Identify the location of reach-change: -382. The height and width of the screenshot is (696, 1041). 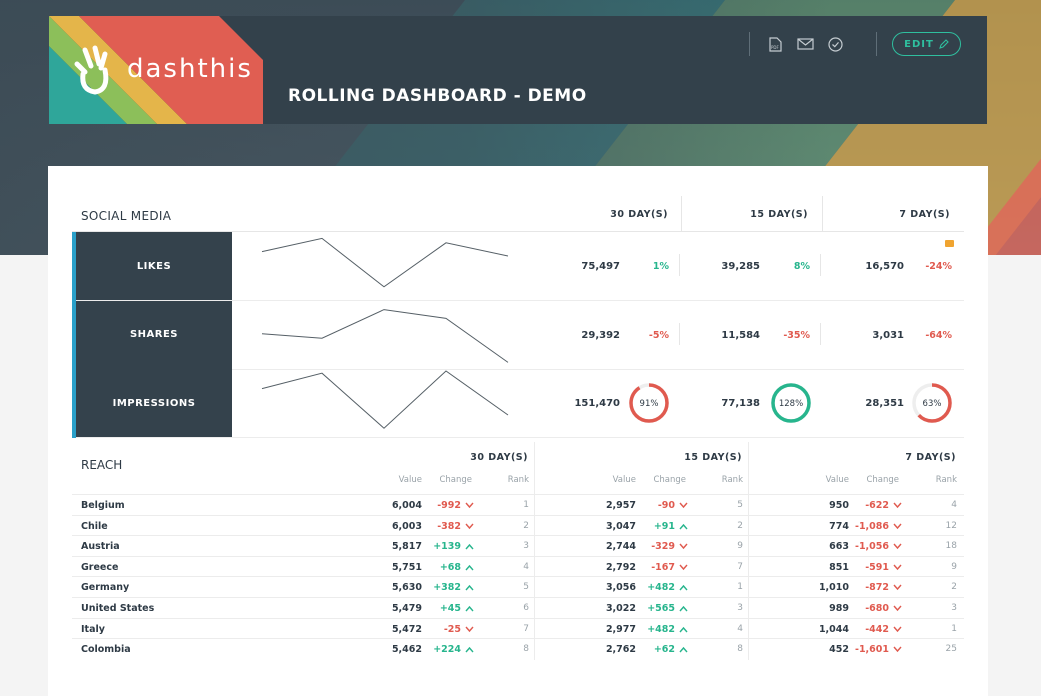
(449, 526).